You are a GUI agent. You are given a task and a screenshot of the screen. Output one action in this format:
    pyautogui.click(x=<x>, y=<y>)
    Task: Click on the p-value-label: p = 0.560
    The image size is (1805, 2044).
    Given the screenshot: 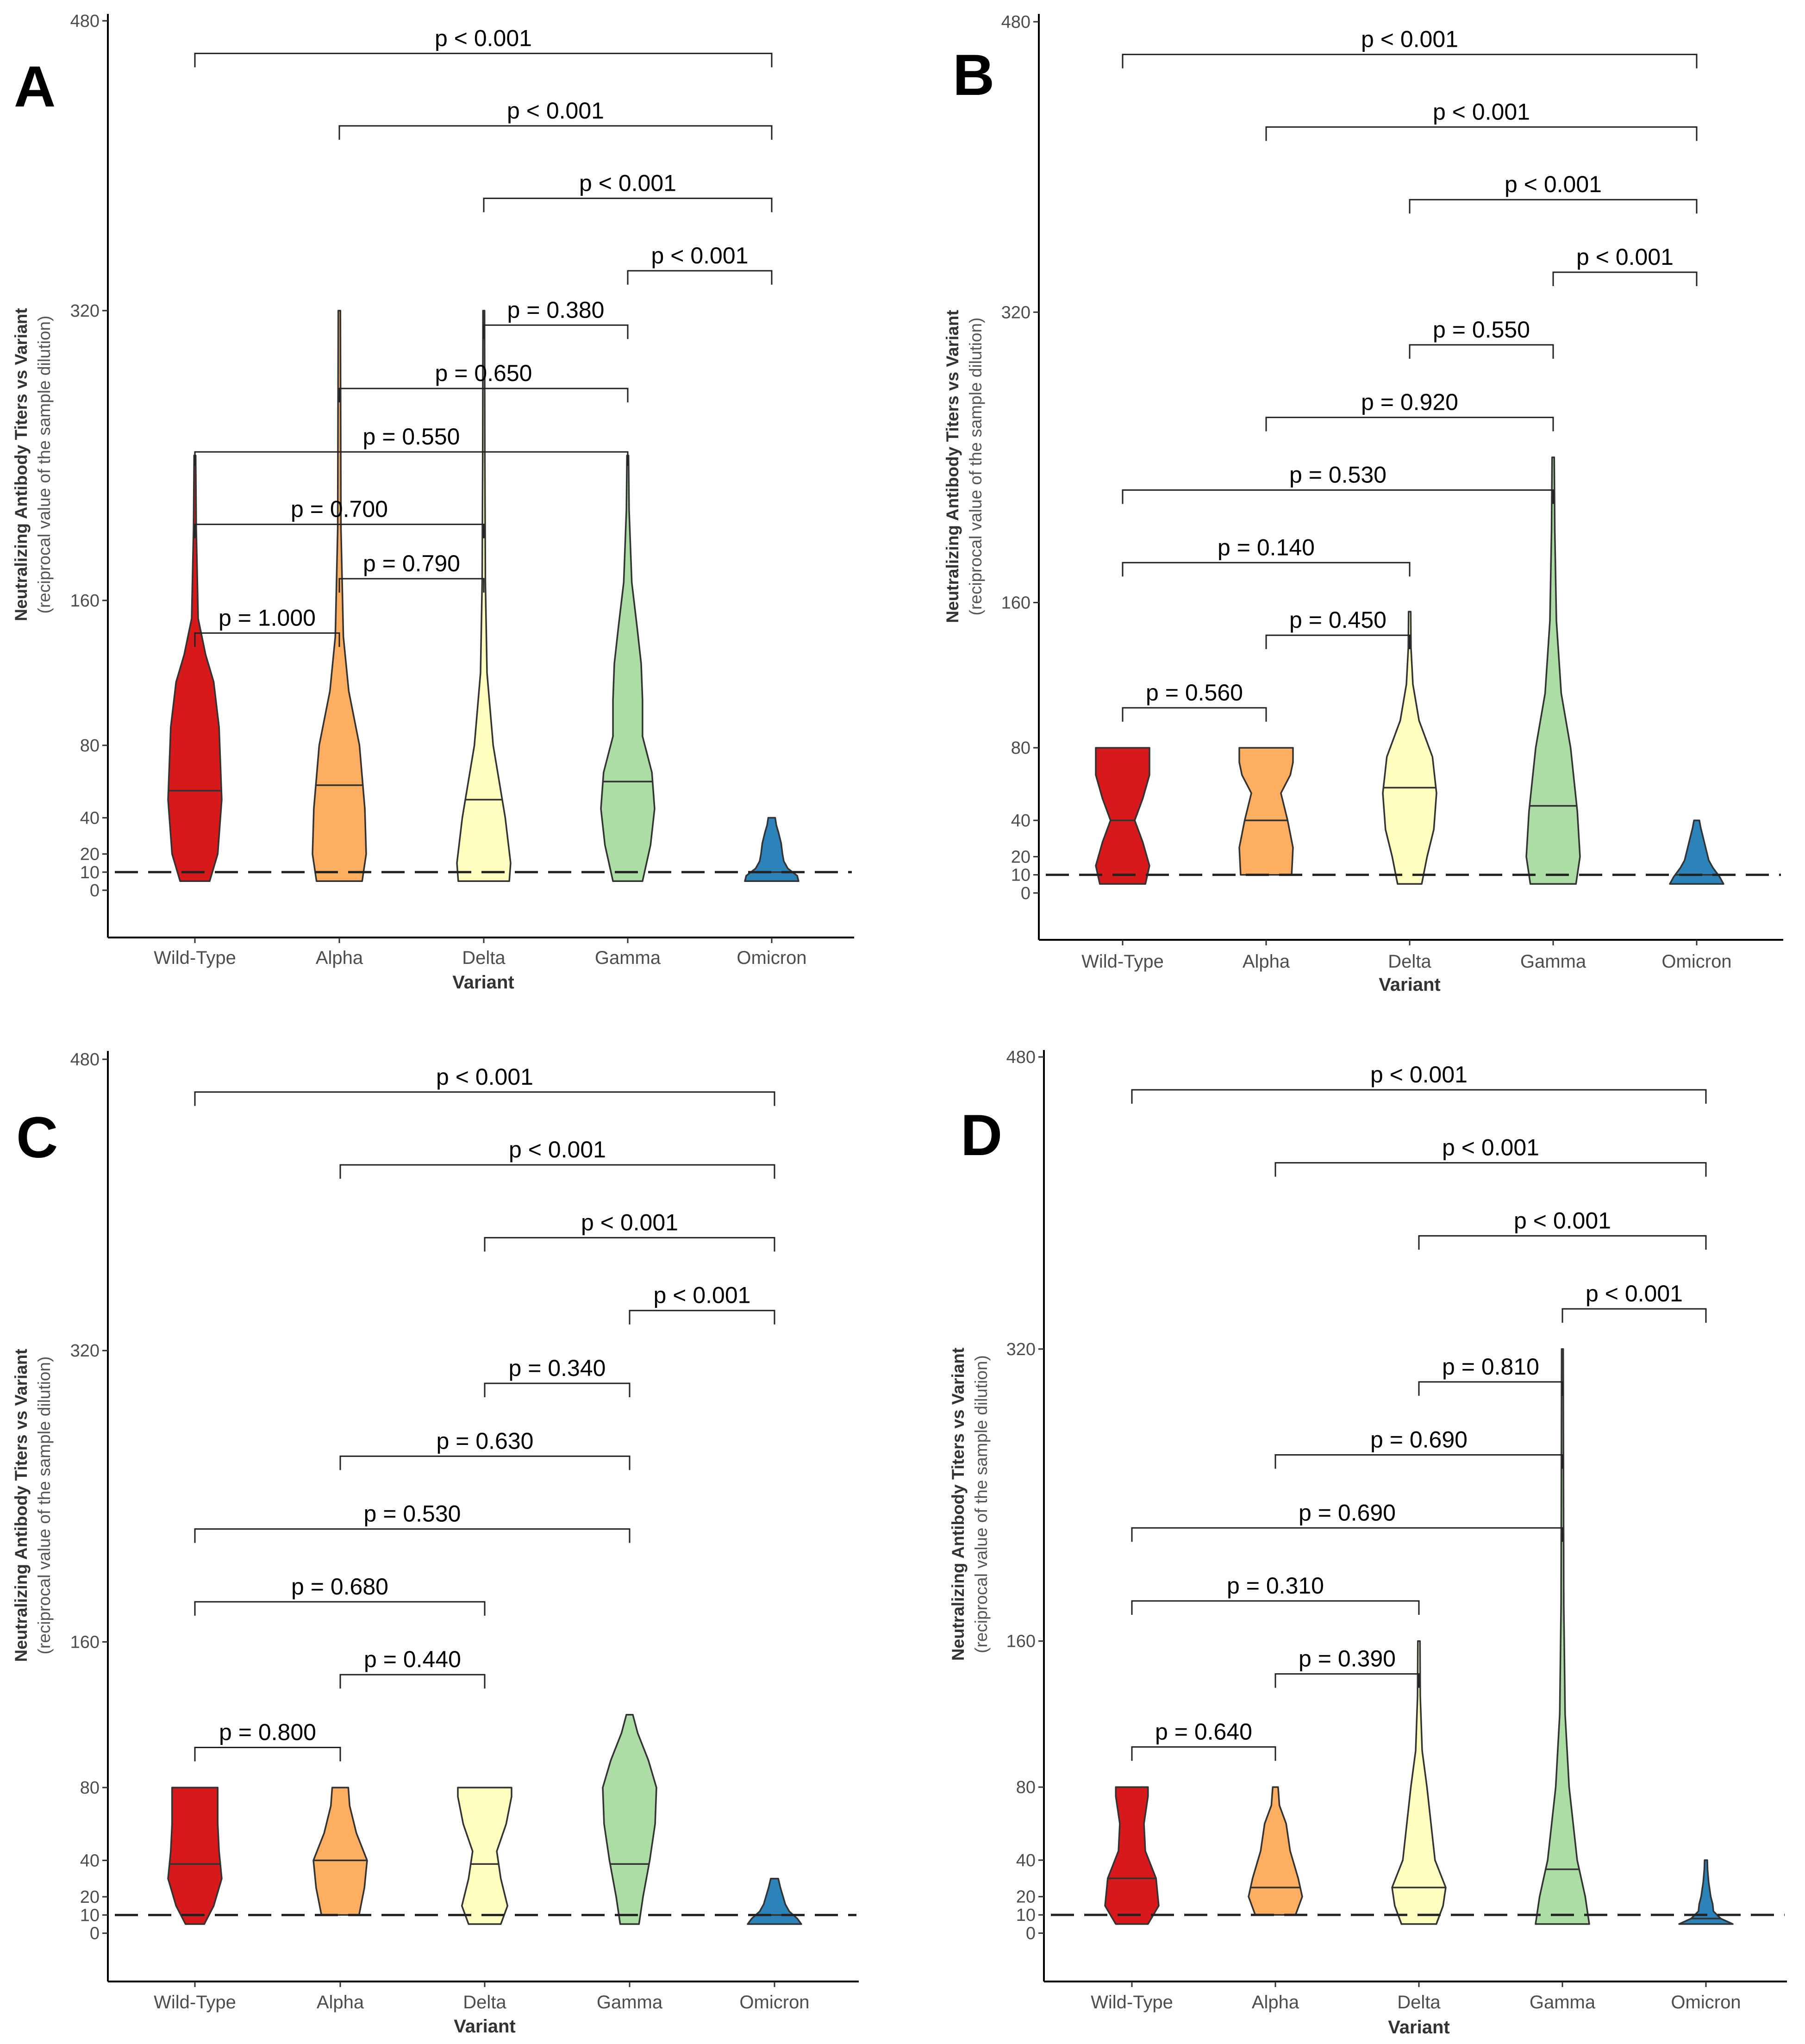 What is the action you would take?
    pyautogui.click(x=1194, y=693)
    